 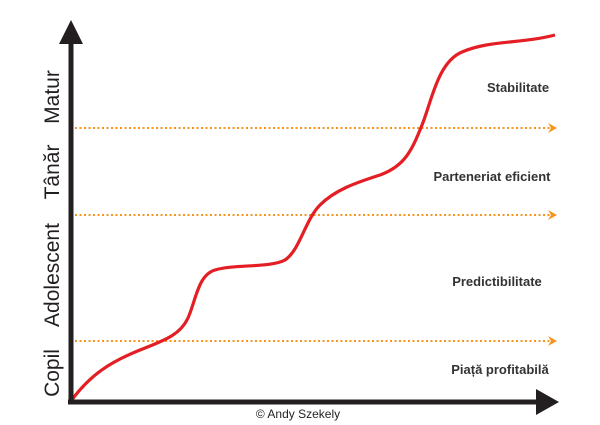 What do you see at coordinates (298, 414) in the screenshot?
I see `copyright-text: © Andy Szekely` at bounding box center [298, 414].